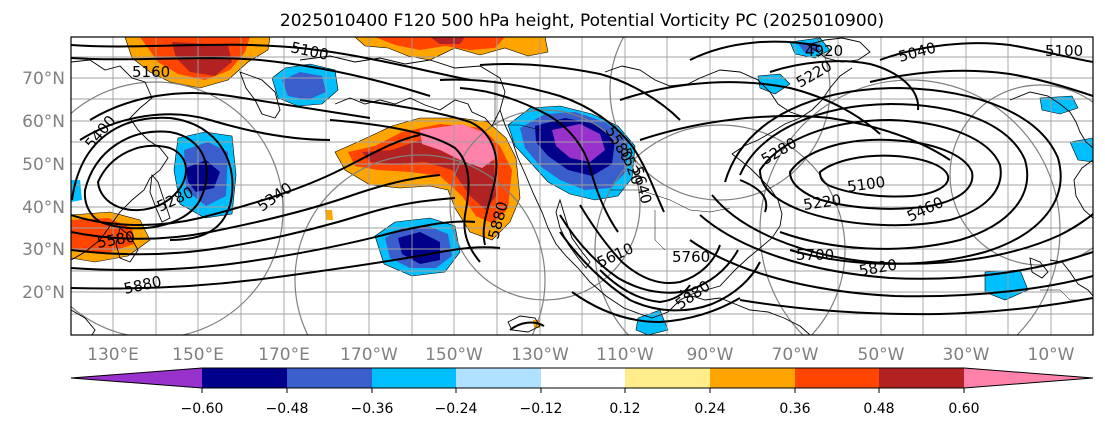  Describe the element at coordinates (881, 355) in the screenshot. I see `lon-label: 50°W` at that location.